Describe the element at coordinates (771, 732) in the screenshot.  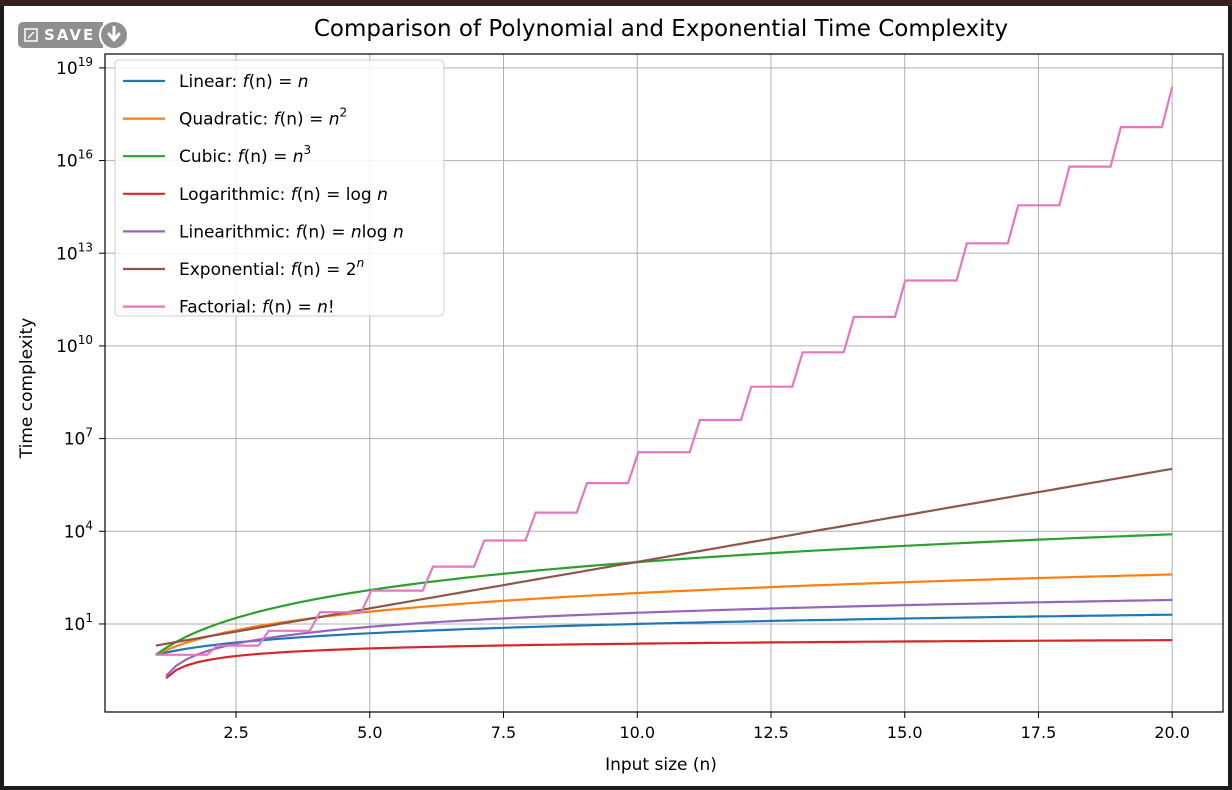
I see `x-tick-label: 12.5` at that location.